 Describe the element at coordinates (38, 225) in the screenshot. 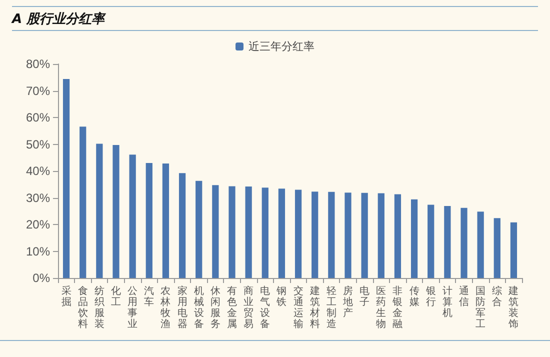

I see `y-tick-label: 20%` at that location.